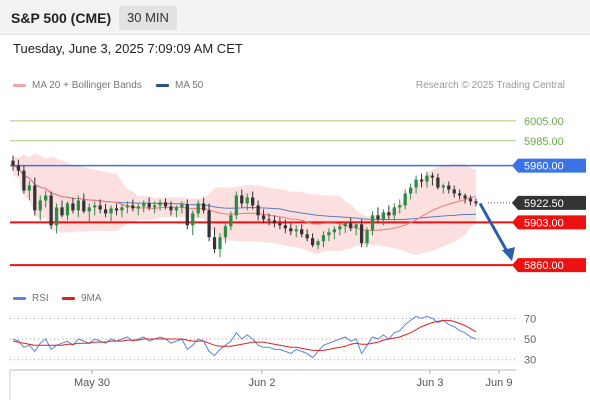 This screenshot has height=400, width=590. I want to click on projection-arrow, so click(494, 228).